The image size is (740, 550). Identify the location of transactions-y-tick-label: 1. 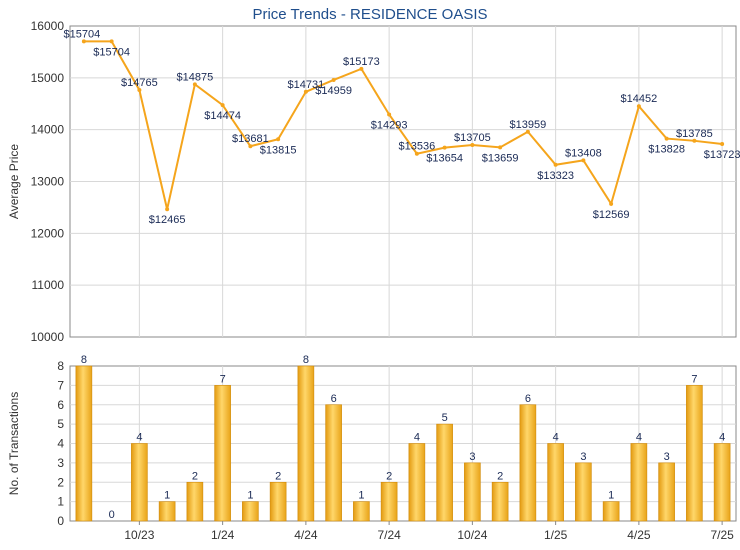
(60, 502).